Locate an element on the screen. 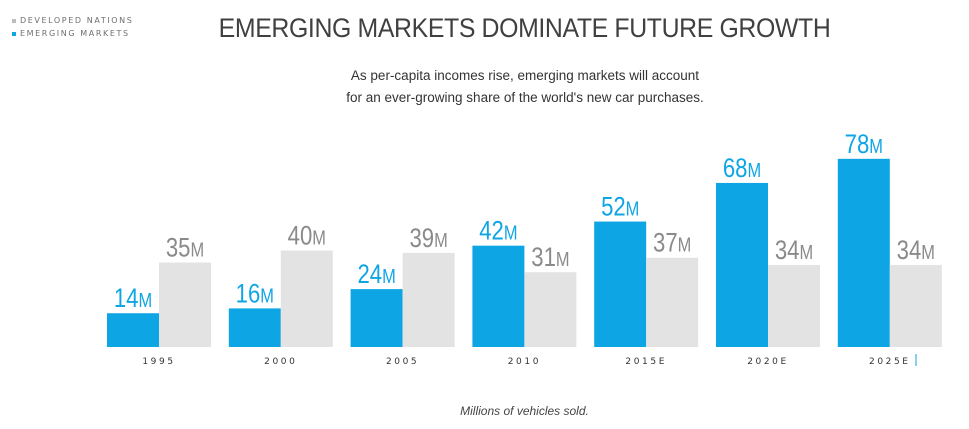 The image size is (969, 429). x-tick-label-2015E: 2015E is located at coordinates (646, 362).